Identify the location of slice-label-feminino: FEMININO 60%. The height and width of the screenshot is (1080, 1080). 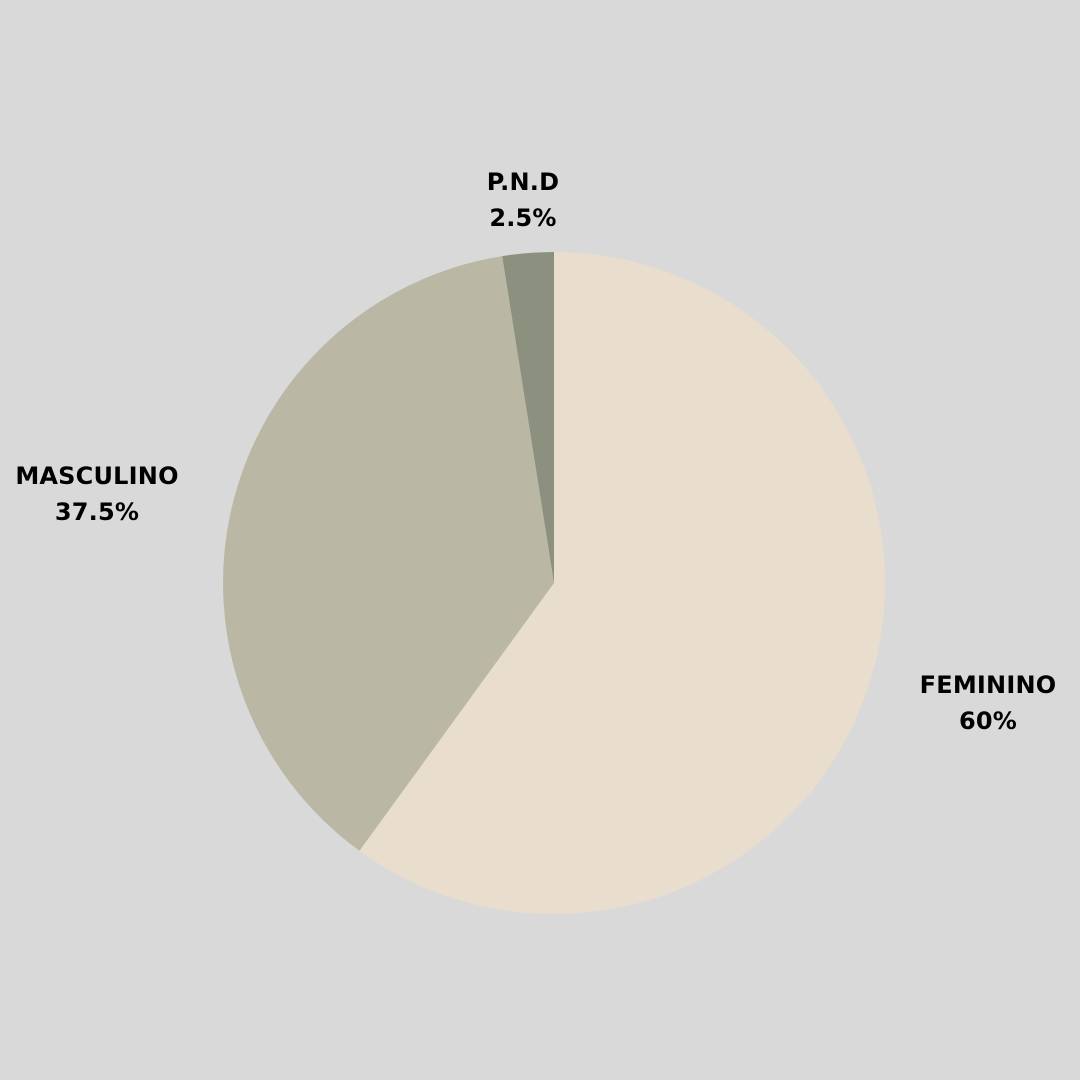
(988, 703).